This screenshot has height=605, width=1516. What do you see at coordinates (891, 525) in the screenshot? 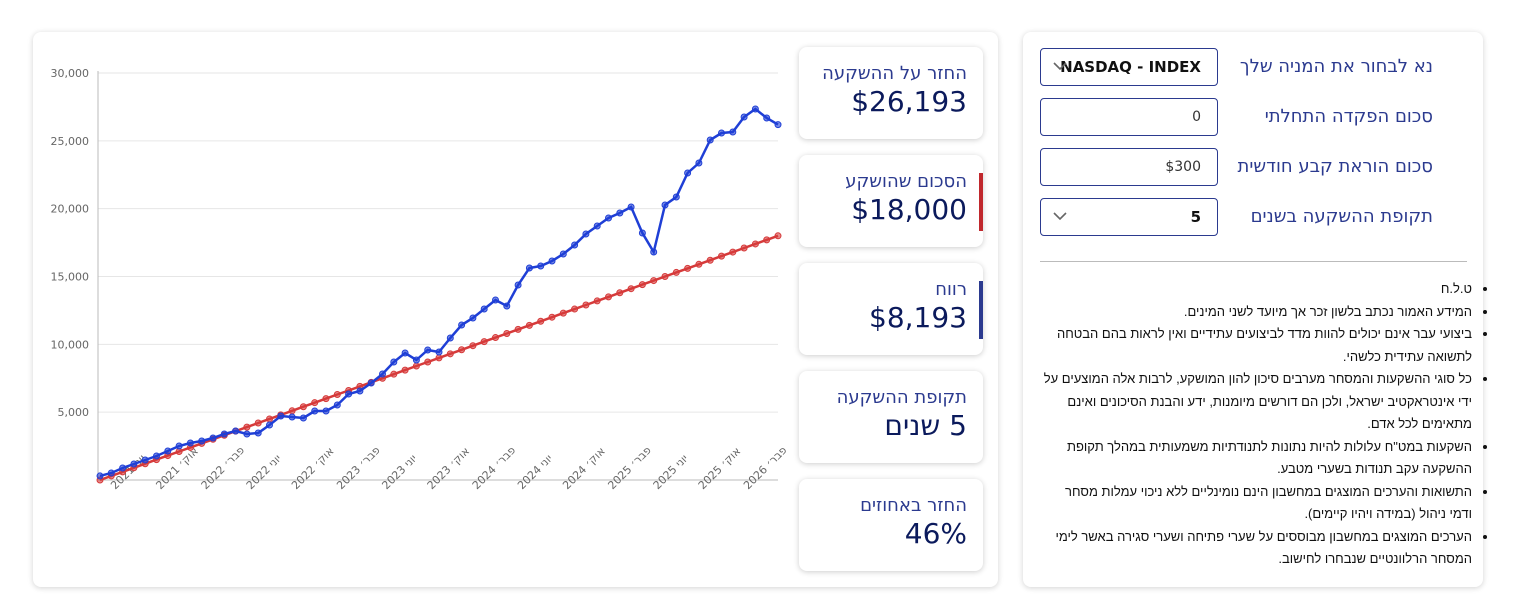
I see `stat-card: החזר באחוזים 46%` at bounding box center [891, 525].